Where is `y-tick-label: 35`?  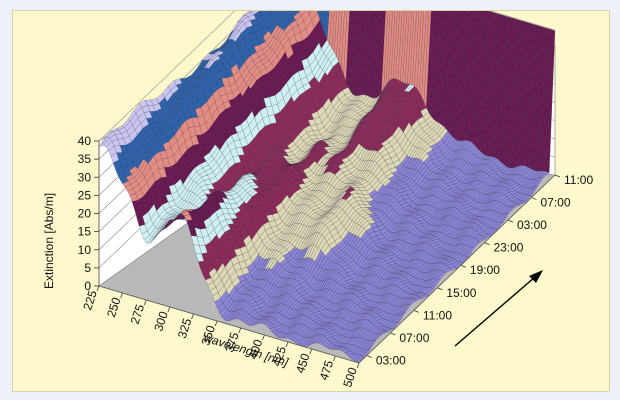
y-tick-label: 35 is located at coordinates (85, 159).